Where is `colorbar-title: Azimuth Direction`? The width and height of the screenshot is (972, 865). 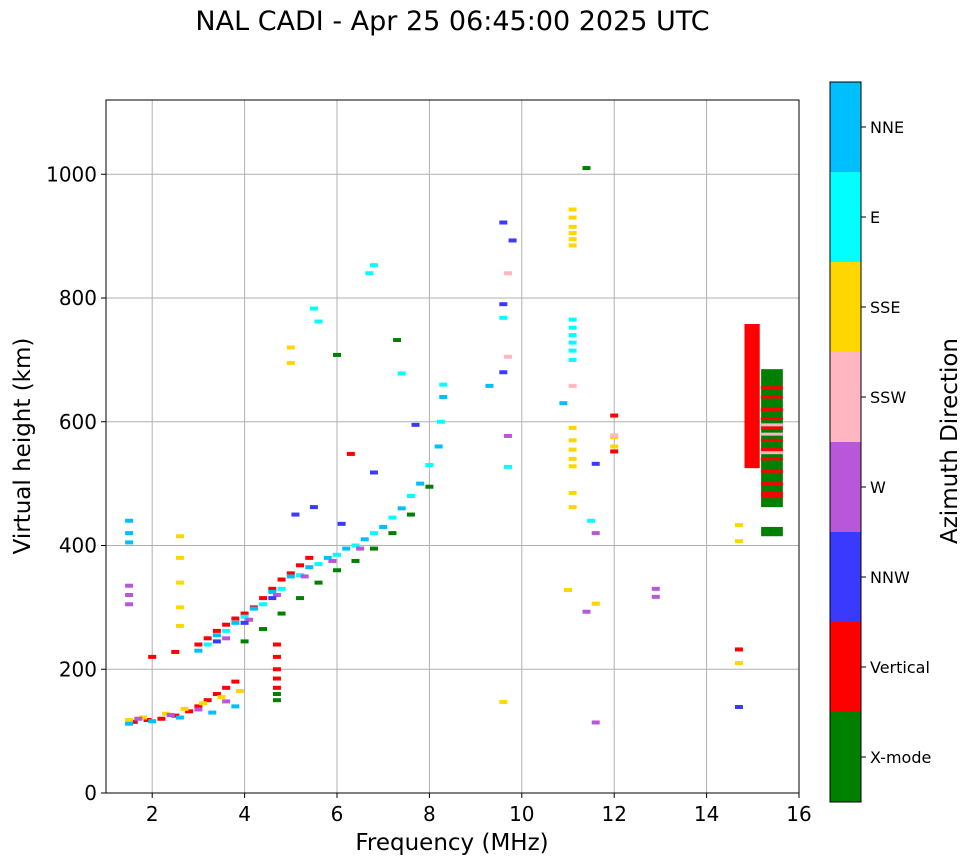 colorbar-title: Azimuth Direction is located at coordinates (950, 441).